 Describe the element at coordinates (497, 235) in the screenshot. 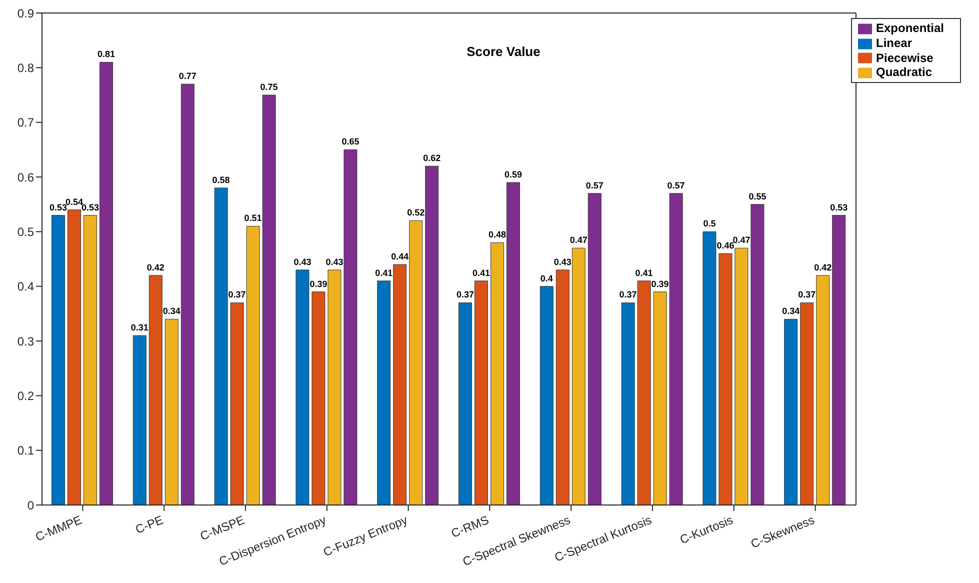

I see `data-label: 0.48` at that location.